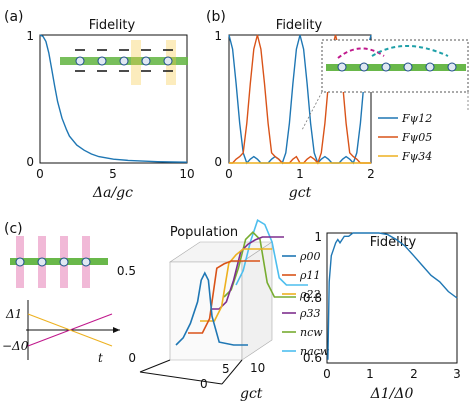 The width and height of the screenshot is (474, 410). Describe the element at coordinates (124, 62) in the screenshot. I see `waveguide-ring-array-icon` at that location.